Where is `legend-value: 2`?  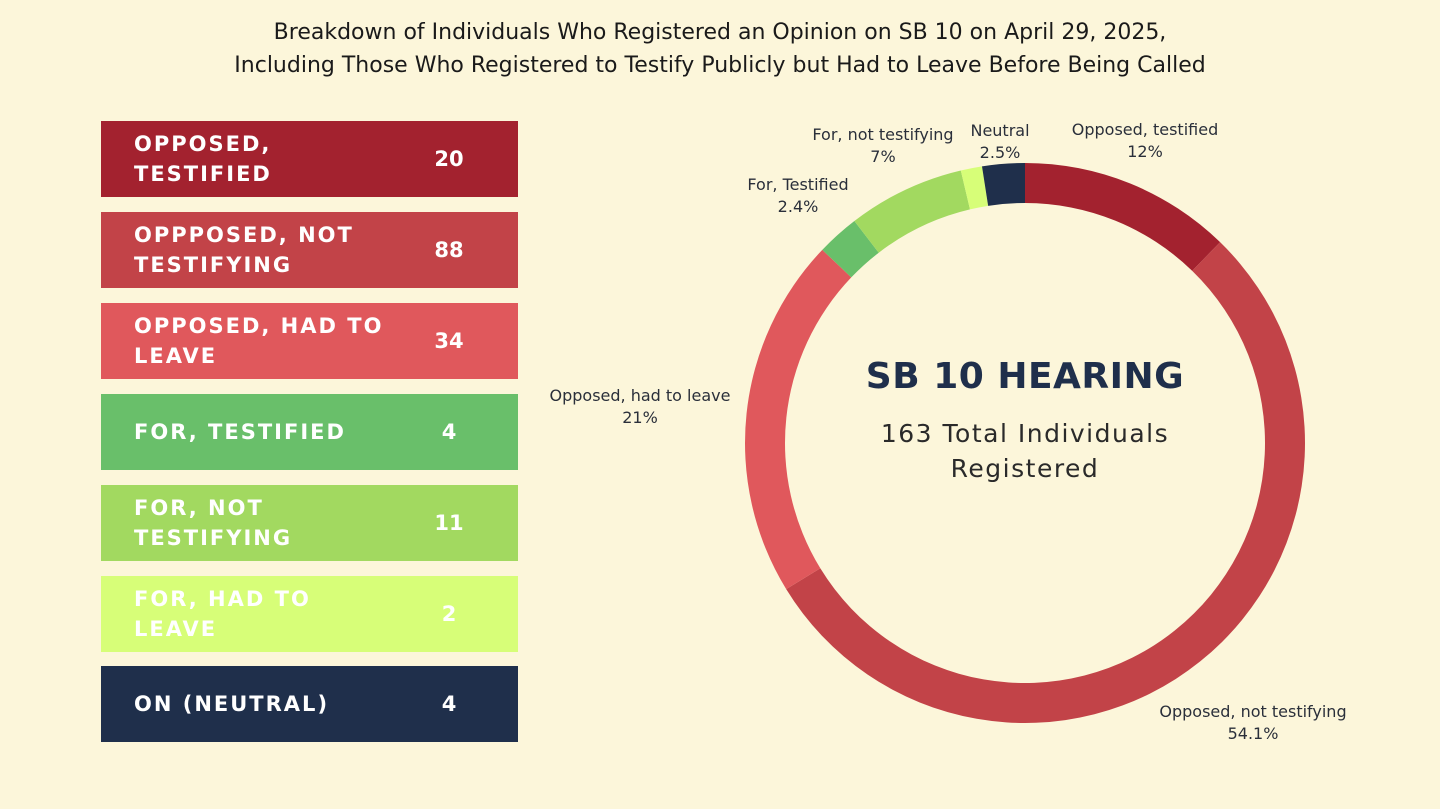 legend-value: 2 is located at coordinates (449, 614).